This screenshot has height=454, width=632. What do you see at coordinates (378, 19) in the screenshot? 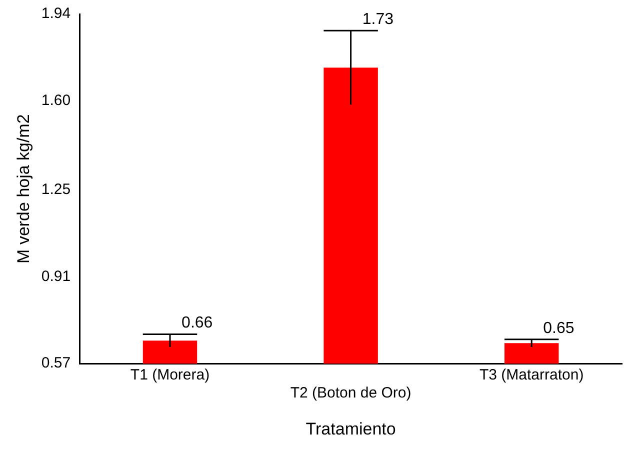
I see `data-label: 1.73` at bounding box center [378, 19].